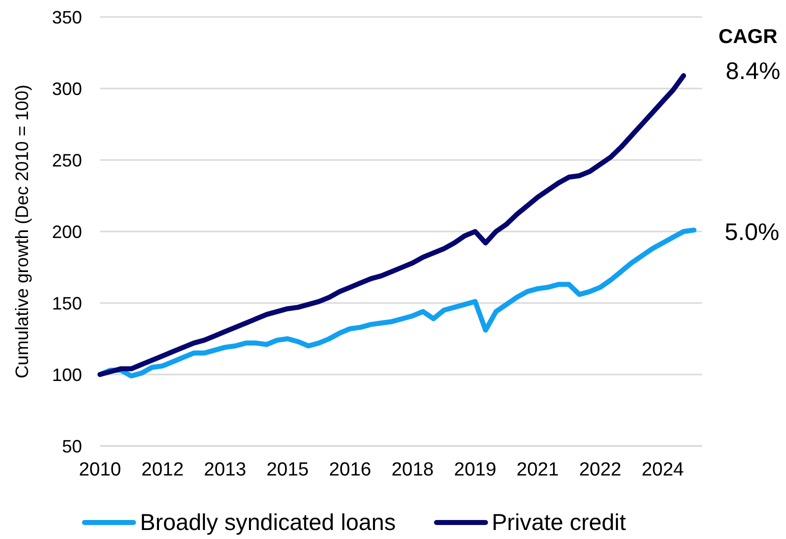 The width and height of the screenshot is (786, 539). What do you see at coordinates (350, 469) in the screenshot?
I see `x-tick-label: 2016` at bounding box center [350, 469].